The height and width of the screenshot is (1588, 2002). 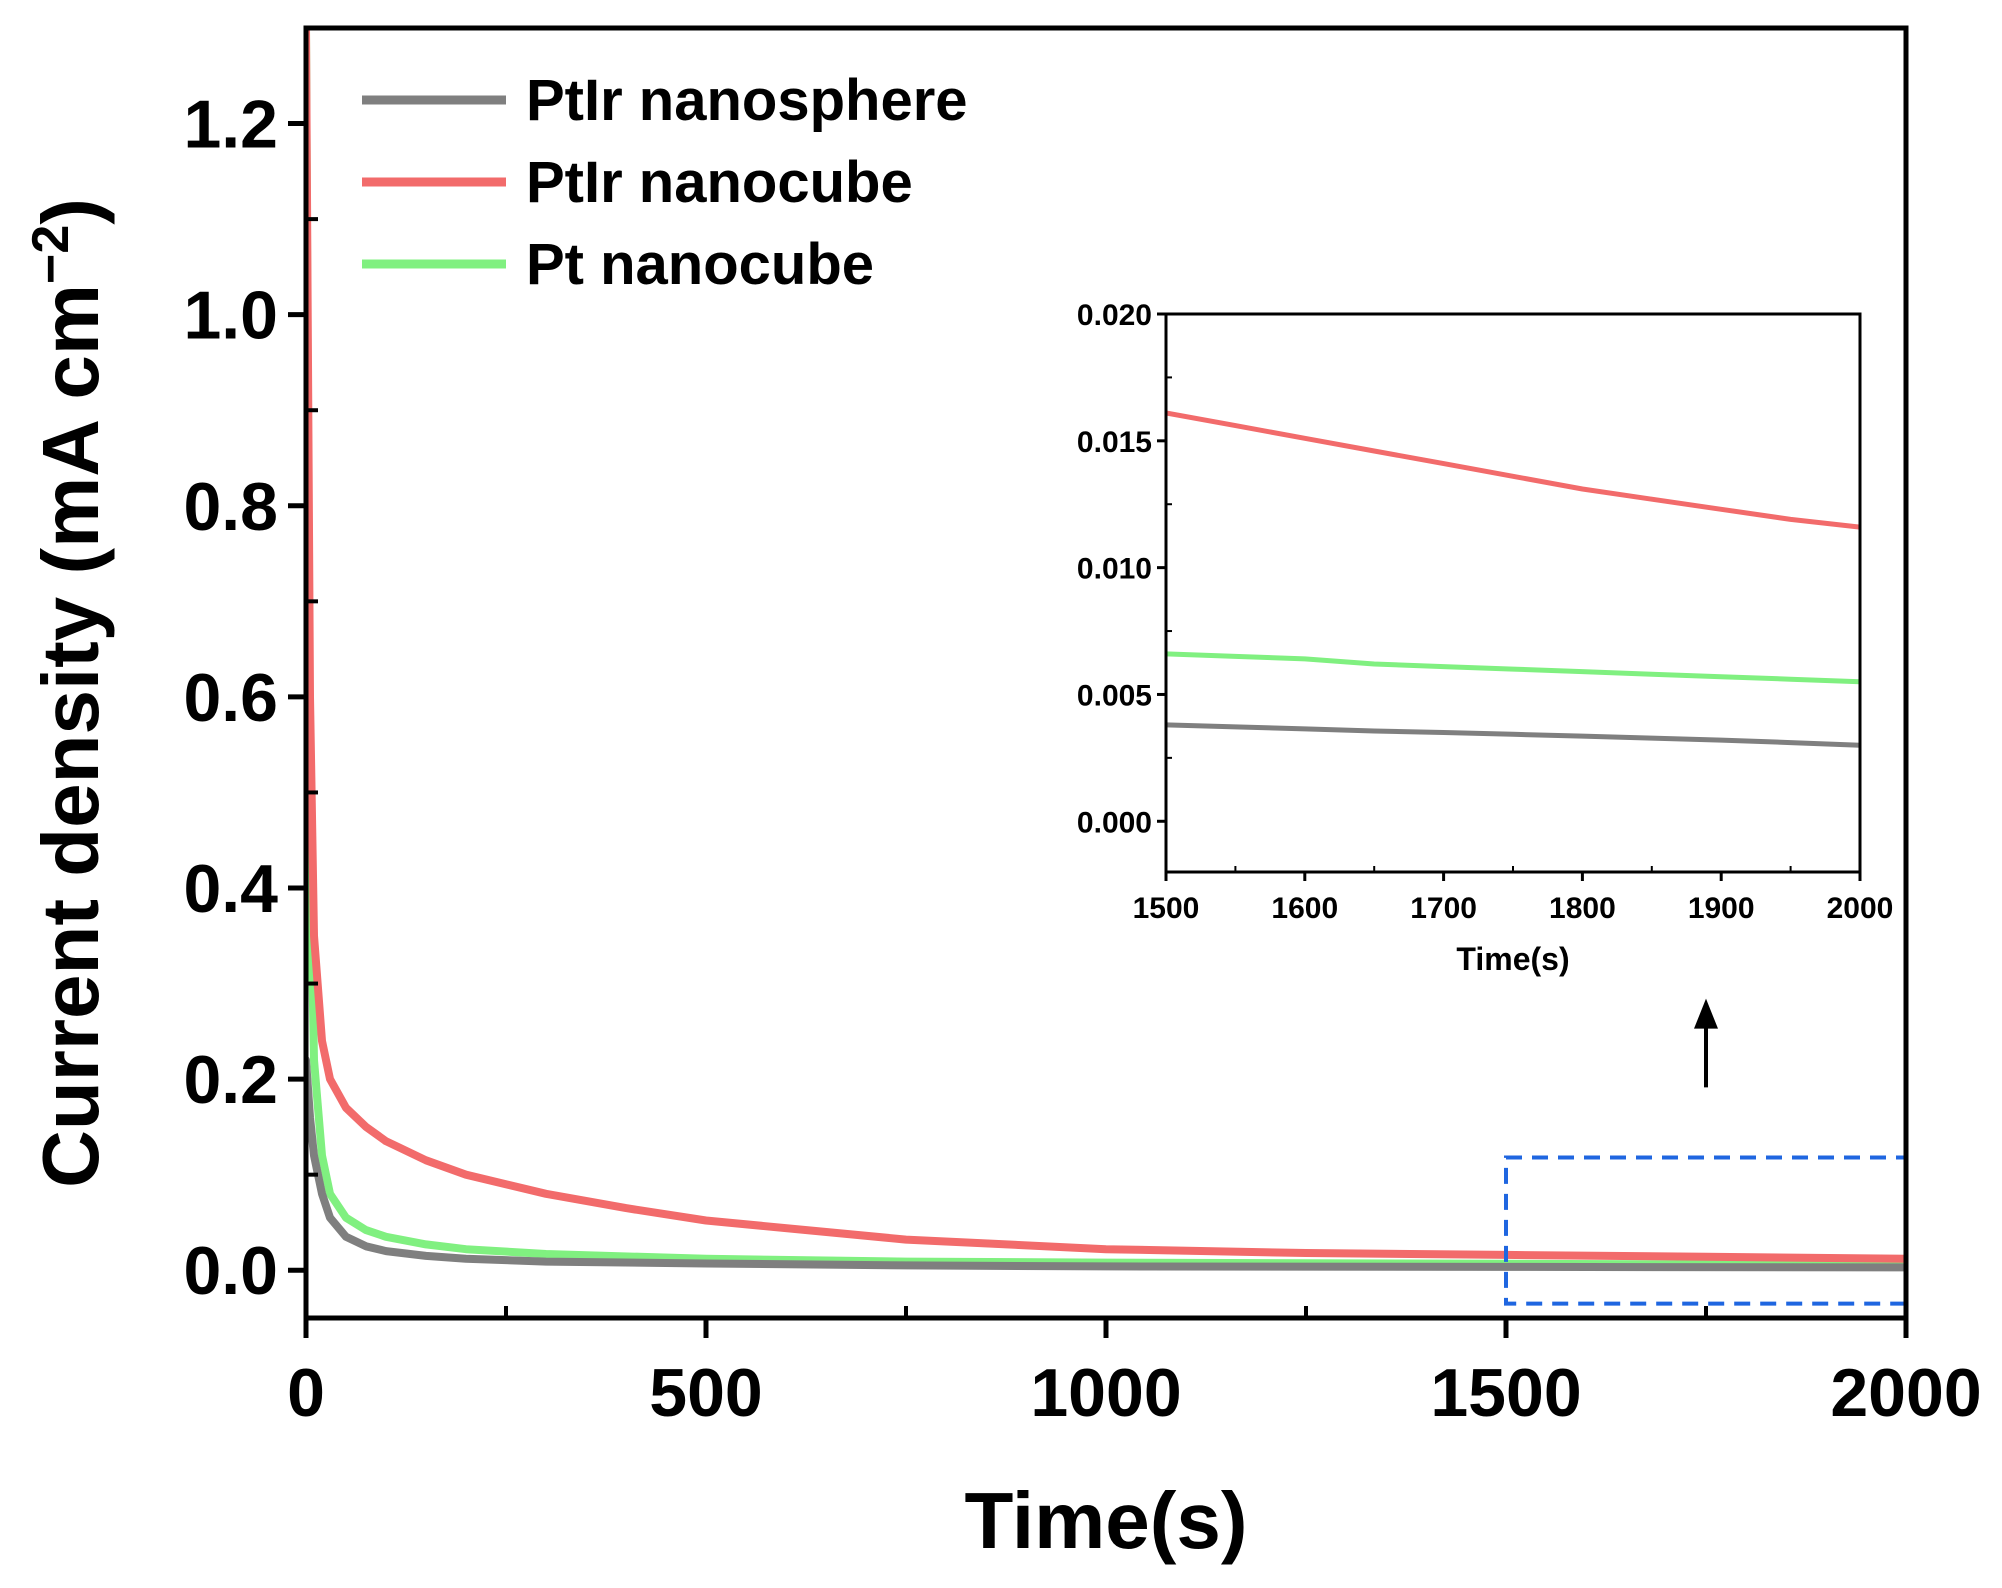 What do you see at coordinates (1105, 1393) in the screenshot?
I see `main-x-tick-label: 1000` at bounding box center [1105, 1393].